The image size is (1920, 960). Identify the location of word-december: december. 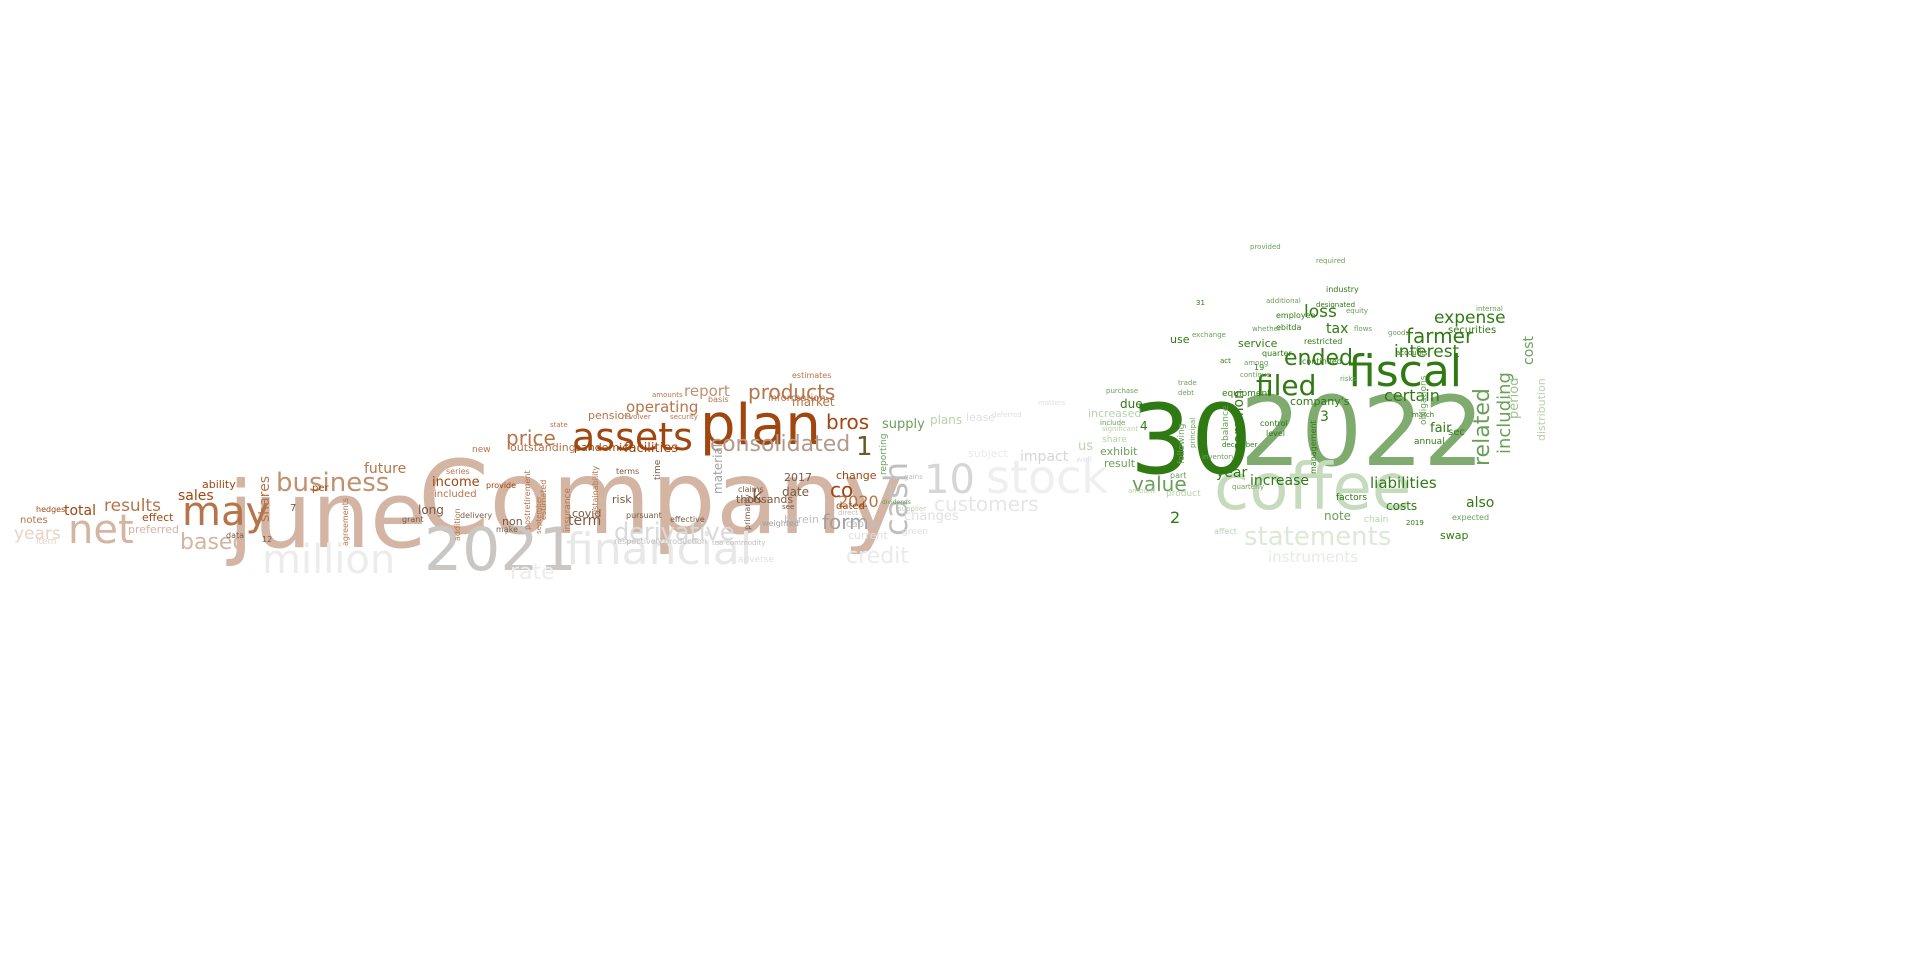
(1240, 445).